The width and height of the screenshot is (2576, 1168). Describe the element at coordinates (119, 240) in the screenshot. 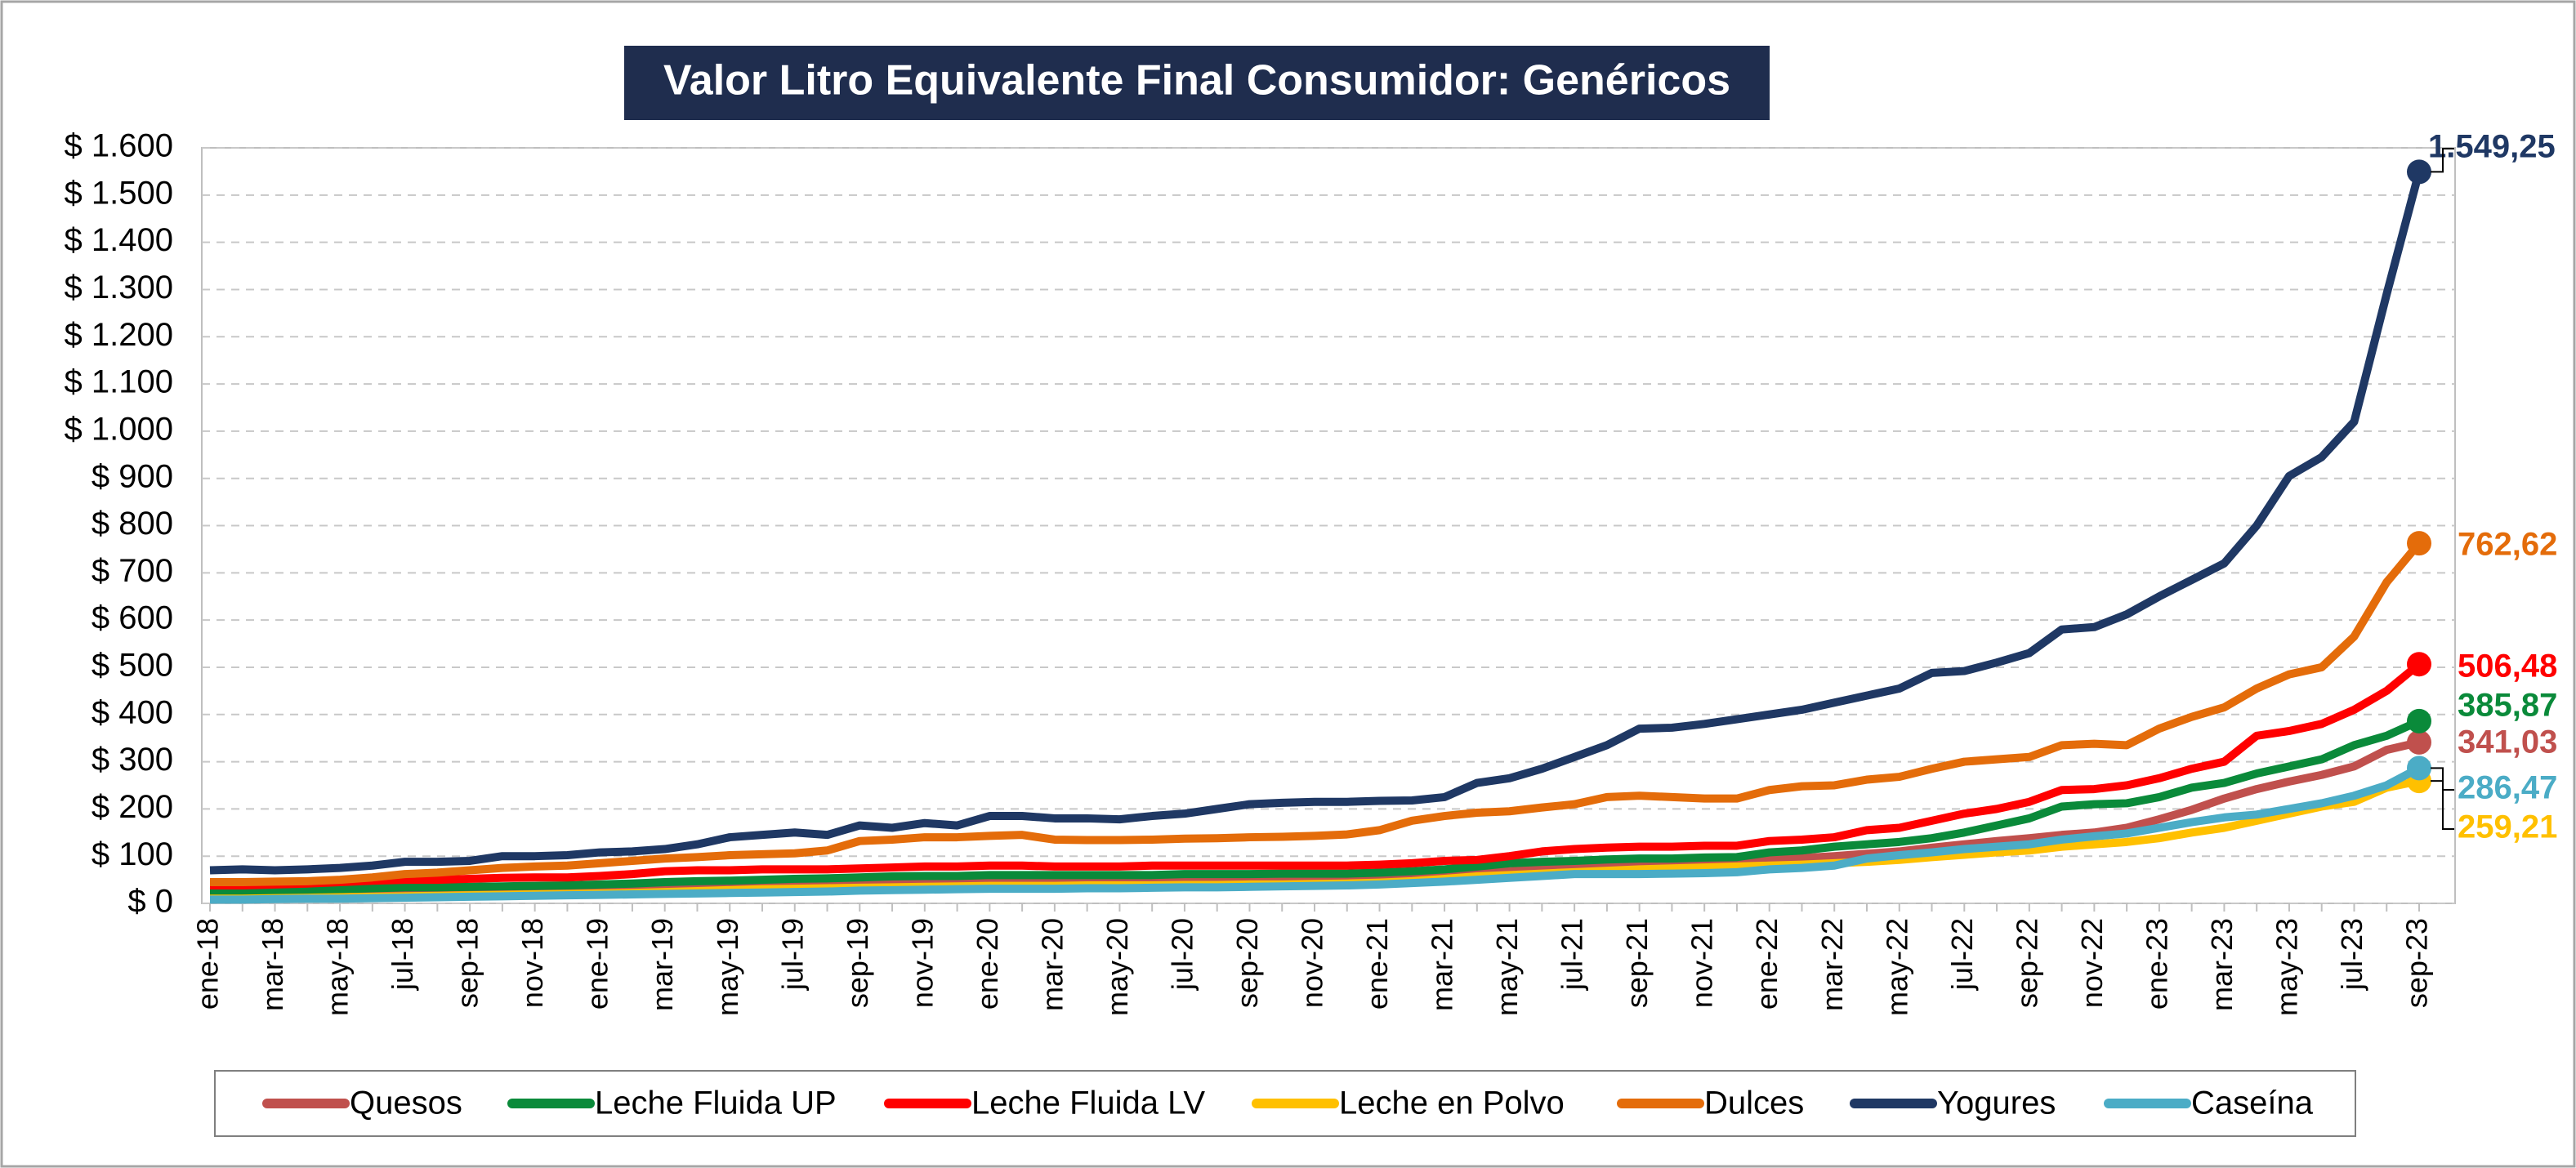

I see `y-tick-label: $ 1.400` at that location.